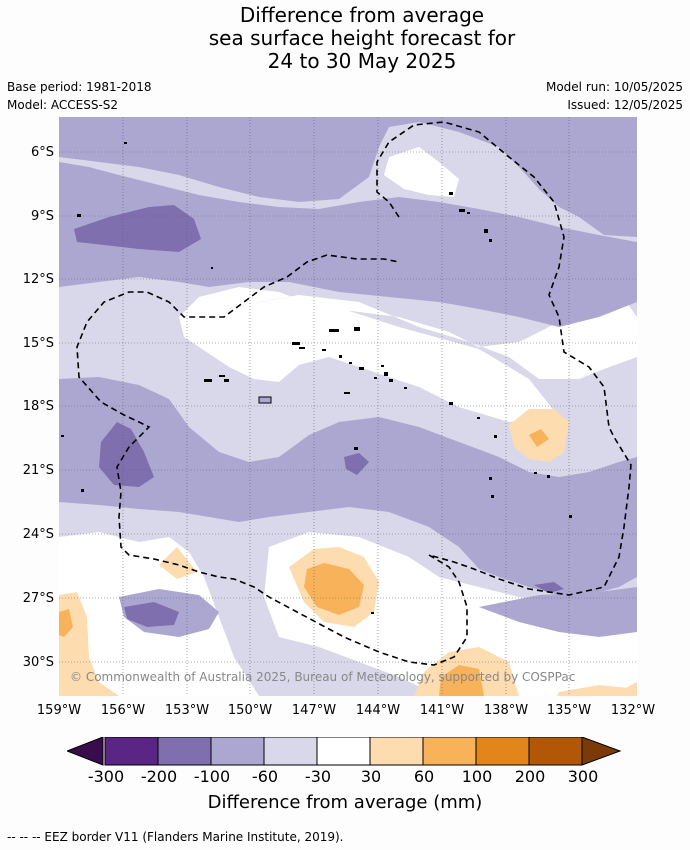 Image resolution: width=690 pixels, height=850 pixels. What do you see at coordinates (477, 776) in the screenshot?
I see `colorbar-tick: 100` at bounding box center [477, 776].